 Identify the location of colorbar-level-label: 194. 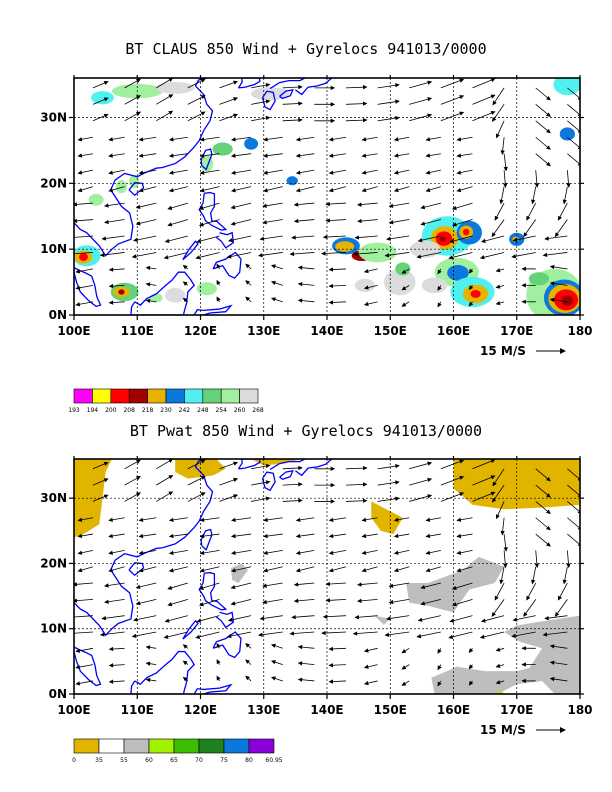
(93, 410).